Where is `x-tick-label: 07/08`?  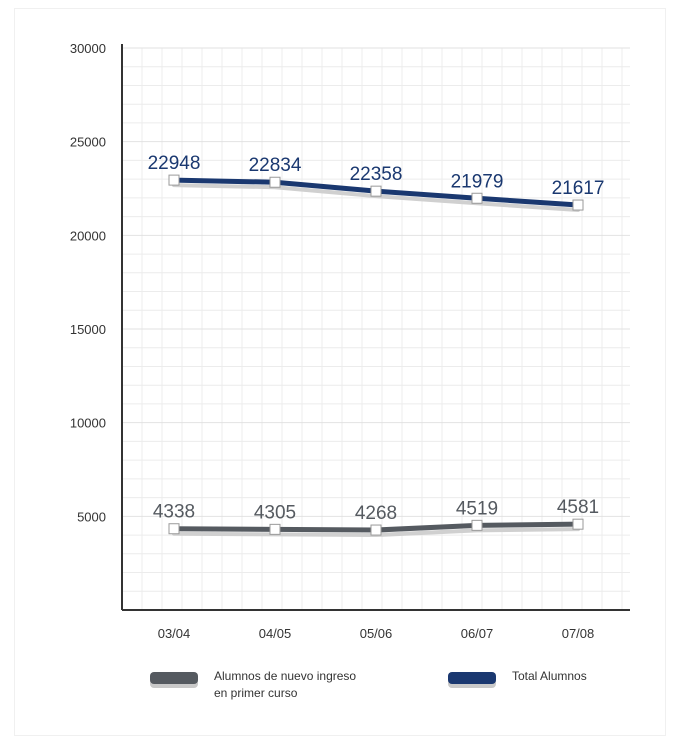 x-tick-label: 07/08 is located at coordinates (578, 633).